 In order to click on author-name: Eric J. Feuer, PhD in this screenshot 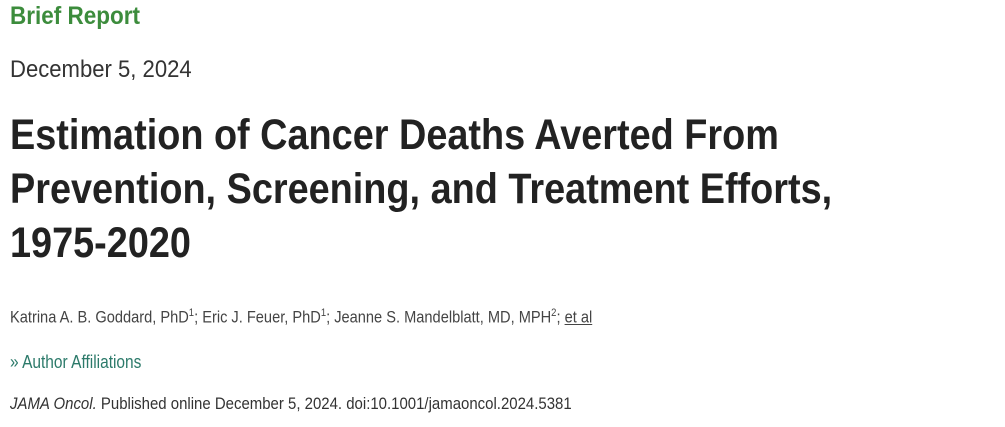, I will do `click(261, 317)`.